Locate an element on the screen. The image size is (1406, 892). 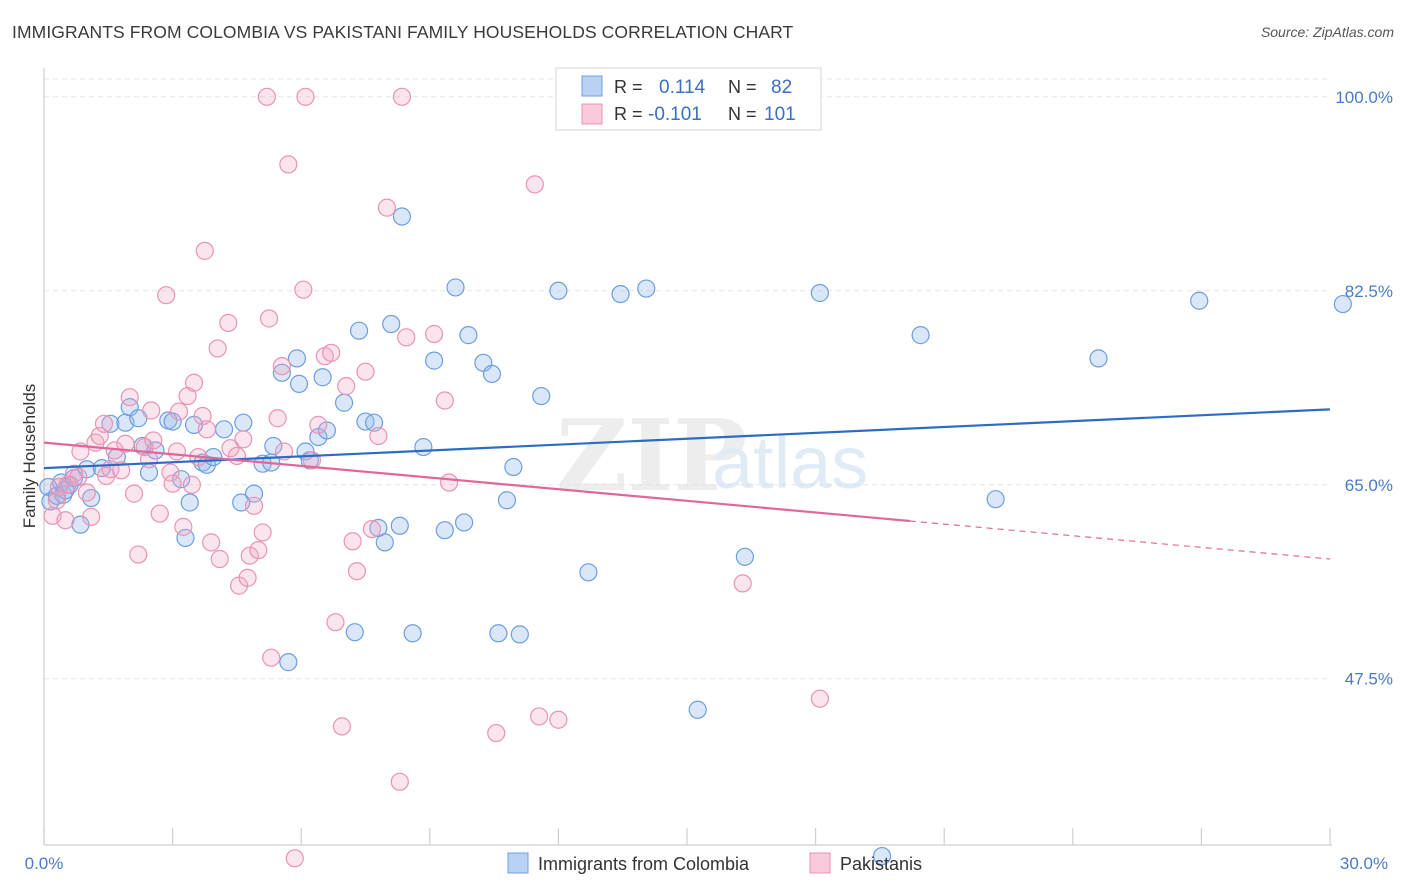
y-tick-label: 47.5% is located at coordinates (1369, 679).